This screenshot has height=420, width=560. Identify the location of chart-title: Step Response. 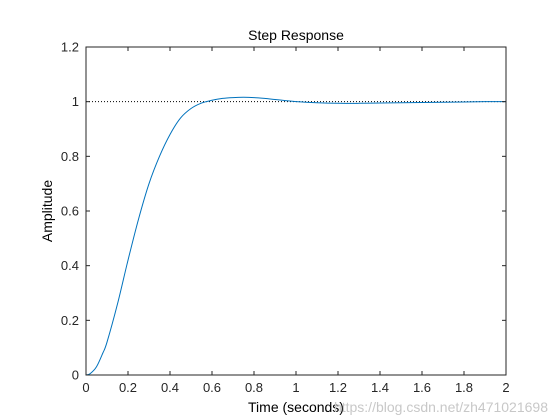
(296, 35).